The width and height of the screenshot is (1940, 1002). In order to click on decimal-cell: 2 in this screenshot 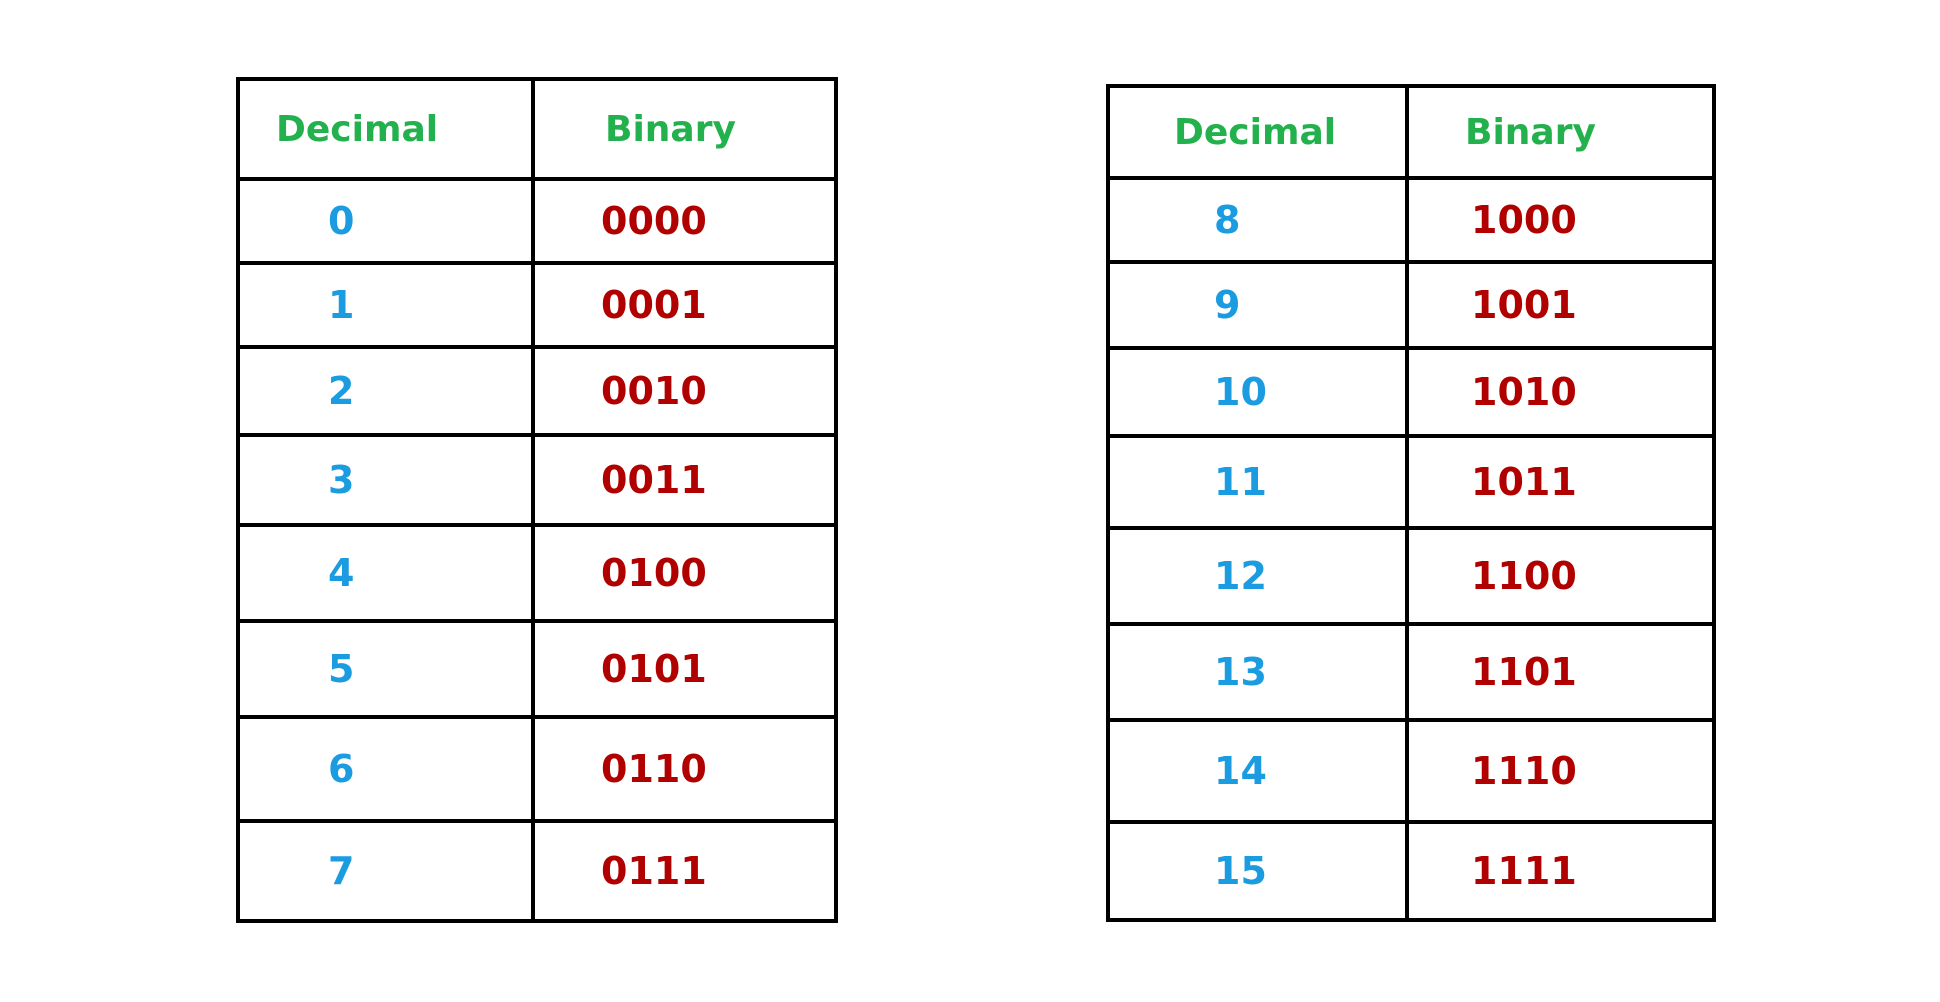, I will do `click(385, 391)`.